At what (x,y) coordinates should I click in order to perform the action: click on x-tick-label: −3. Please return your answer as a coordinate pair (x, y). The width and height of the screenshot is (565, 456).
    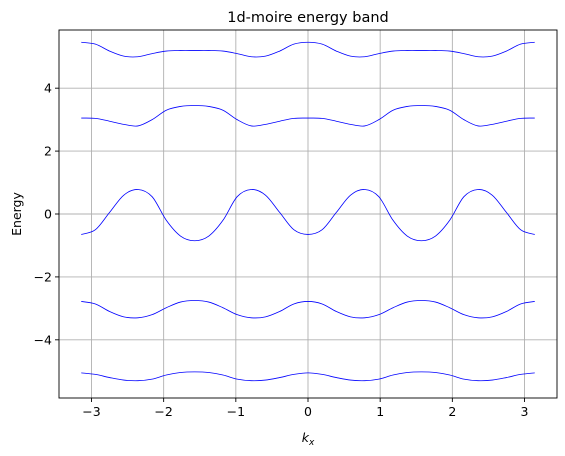
    Looking at the image, I should click on (91, 411).